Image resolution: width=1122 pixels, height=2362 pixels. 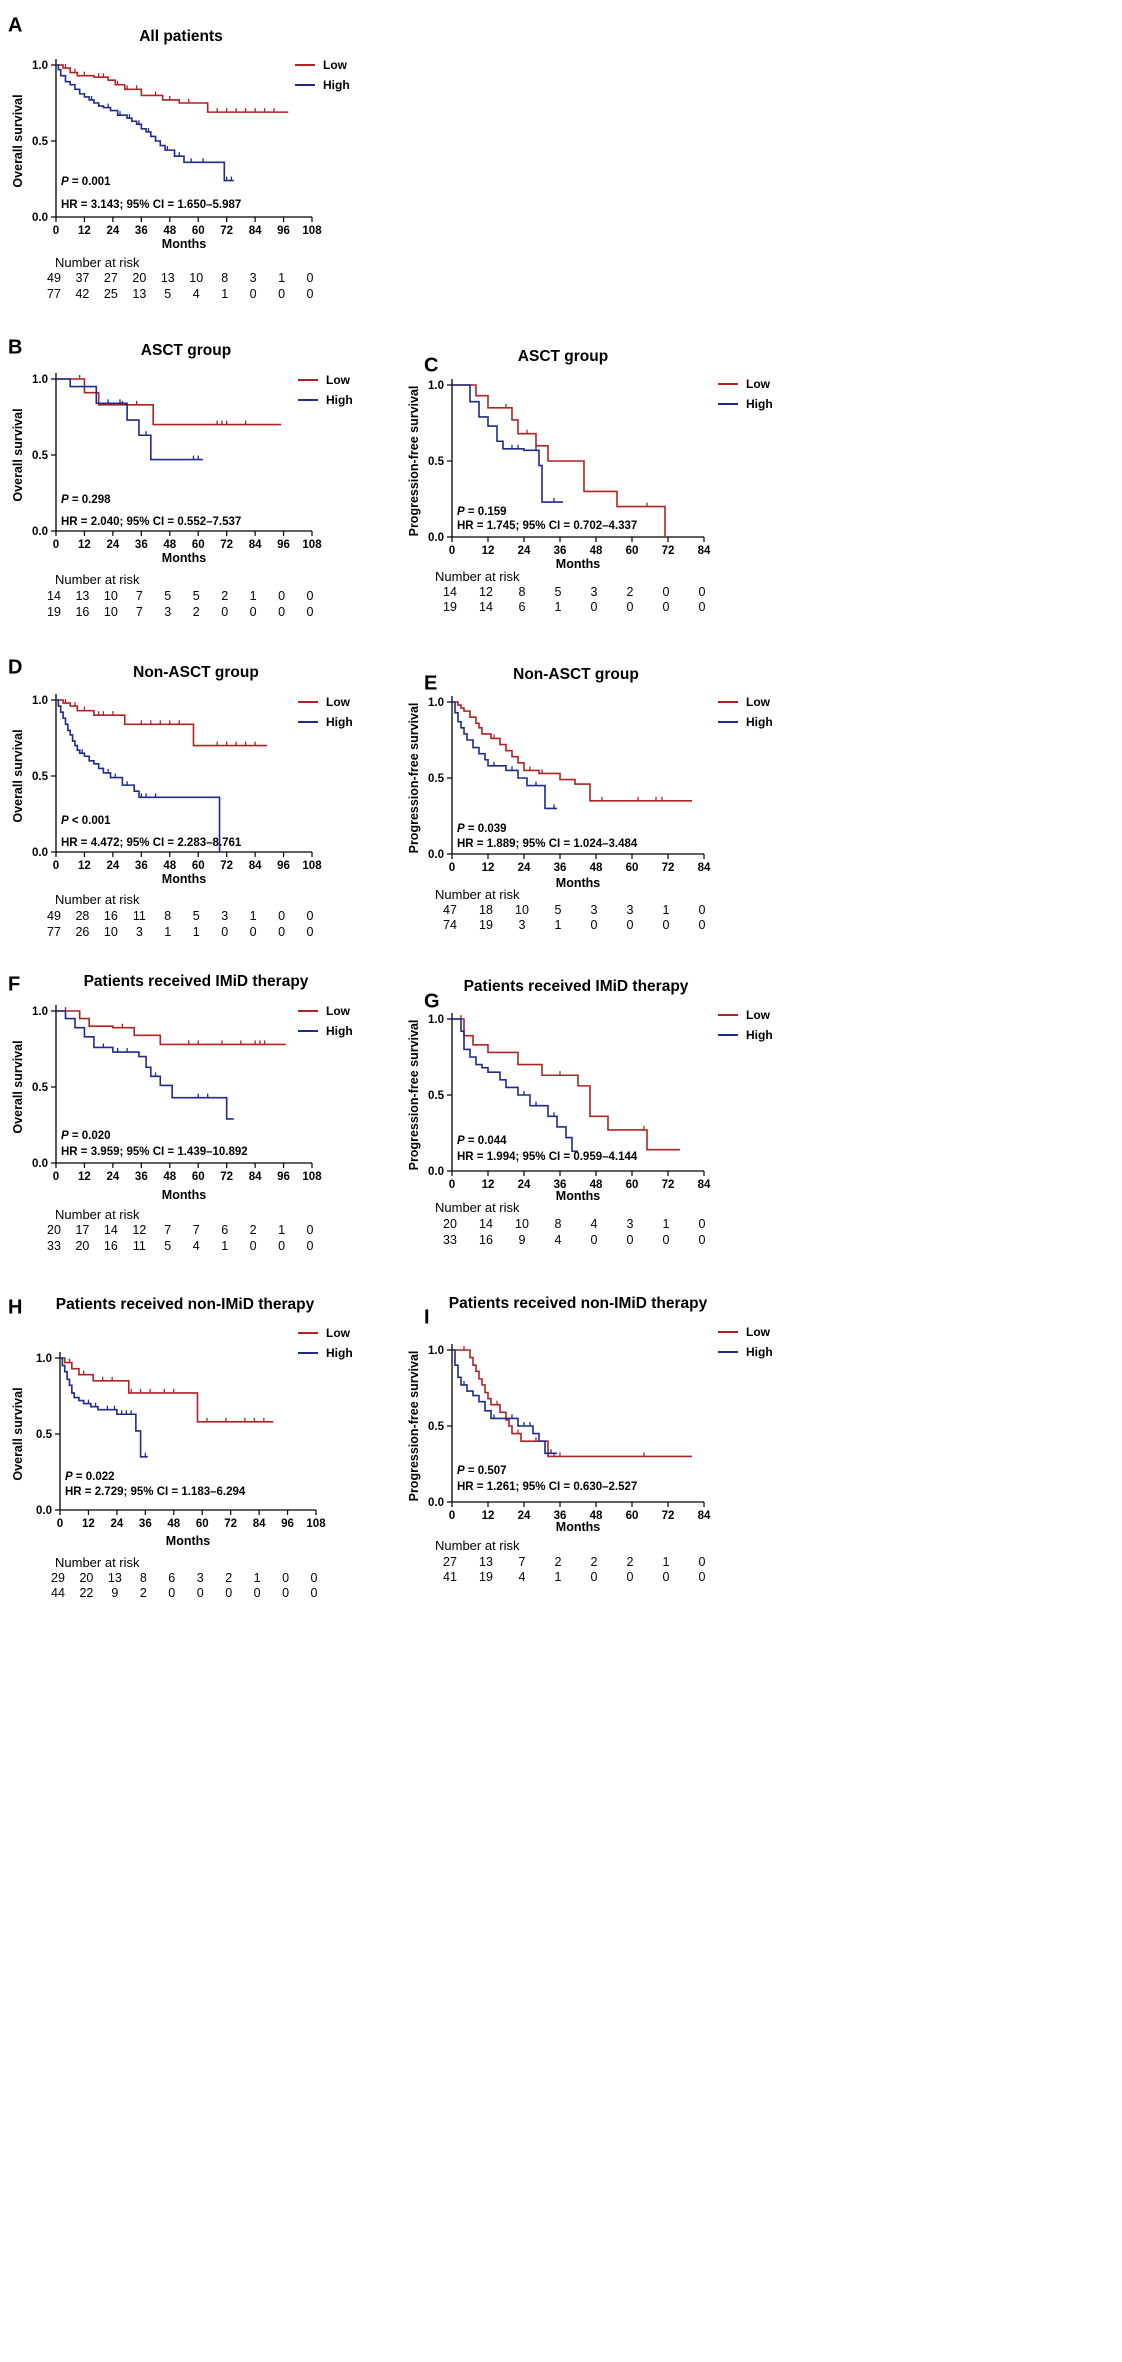 What do you see at coordinates (86, 821) in the screenshot?
I see `p-value: P < 0.001` at bounding box center [86, 821].